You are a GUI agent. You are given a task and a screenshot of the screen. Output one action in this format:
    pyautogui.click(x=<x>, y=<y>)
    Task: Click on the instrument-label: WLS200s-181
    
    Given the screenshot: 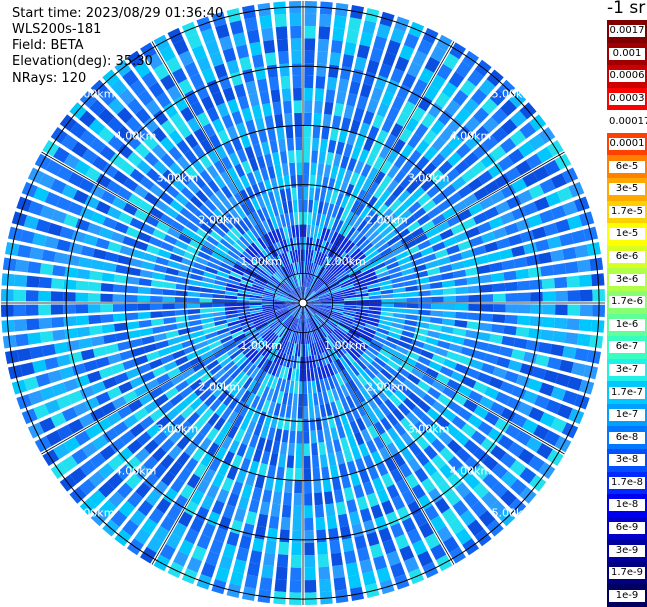 What is the action you would take?
    pyautogui.click(x=57, y=29)
    